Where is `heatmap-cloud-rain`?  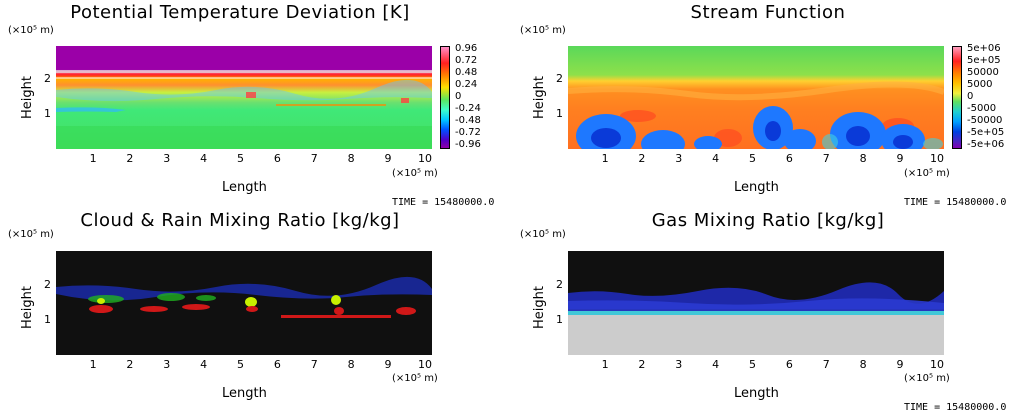
heatmap-cloud-rain is located at coordinates (244, 303).